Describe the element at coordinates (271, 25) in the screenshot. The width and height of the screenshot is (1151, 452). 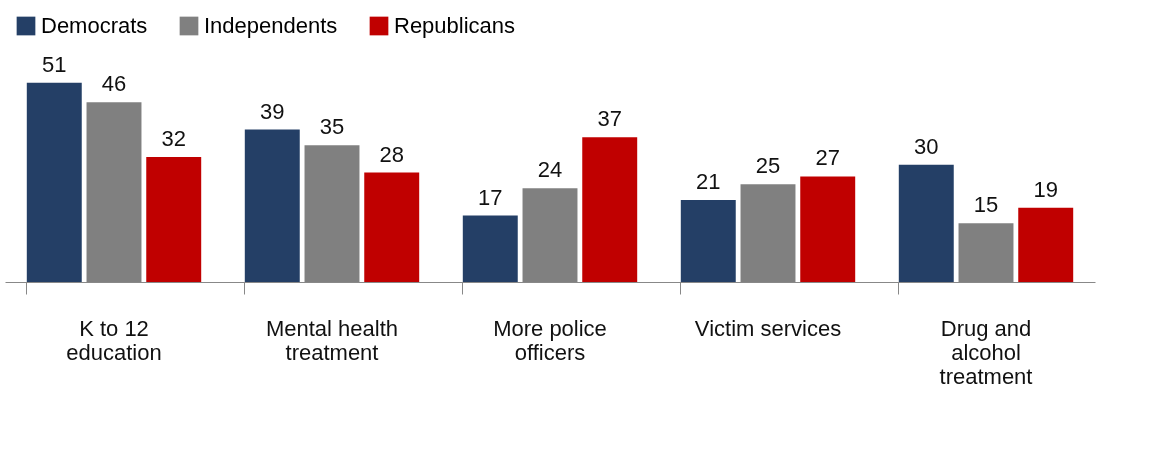
I see `legend-label: Independents` at that location.